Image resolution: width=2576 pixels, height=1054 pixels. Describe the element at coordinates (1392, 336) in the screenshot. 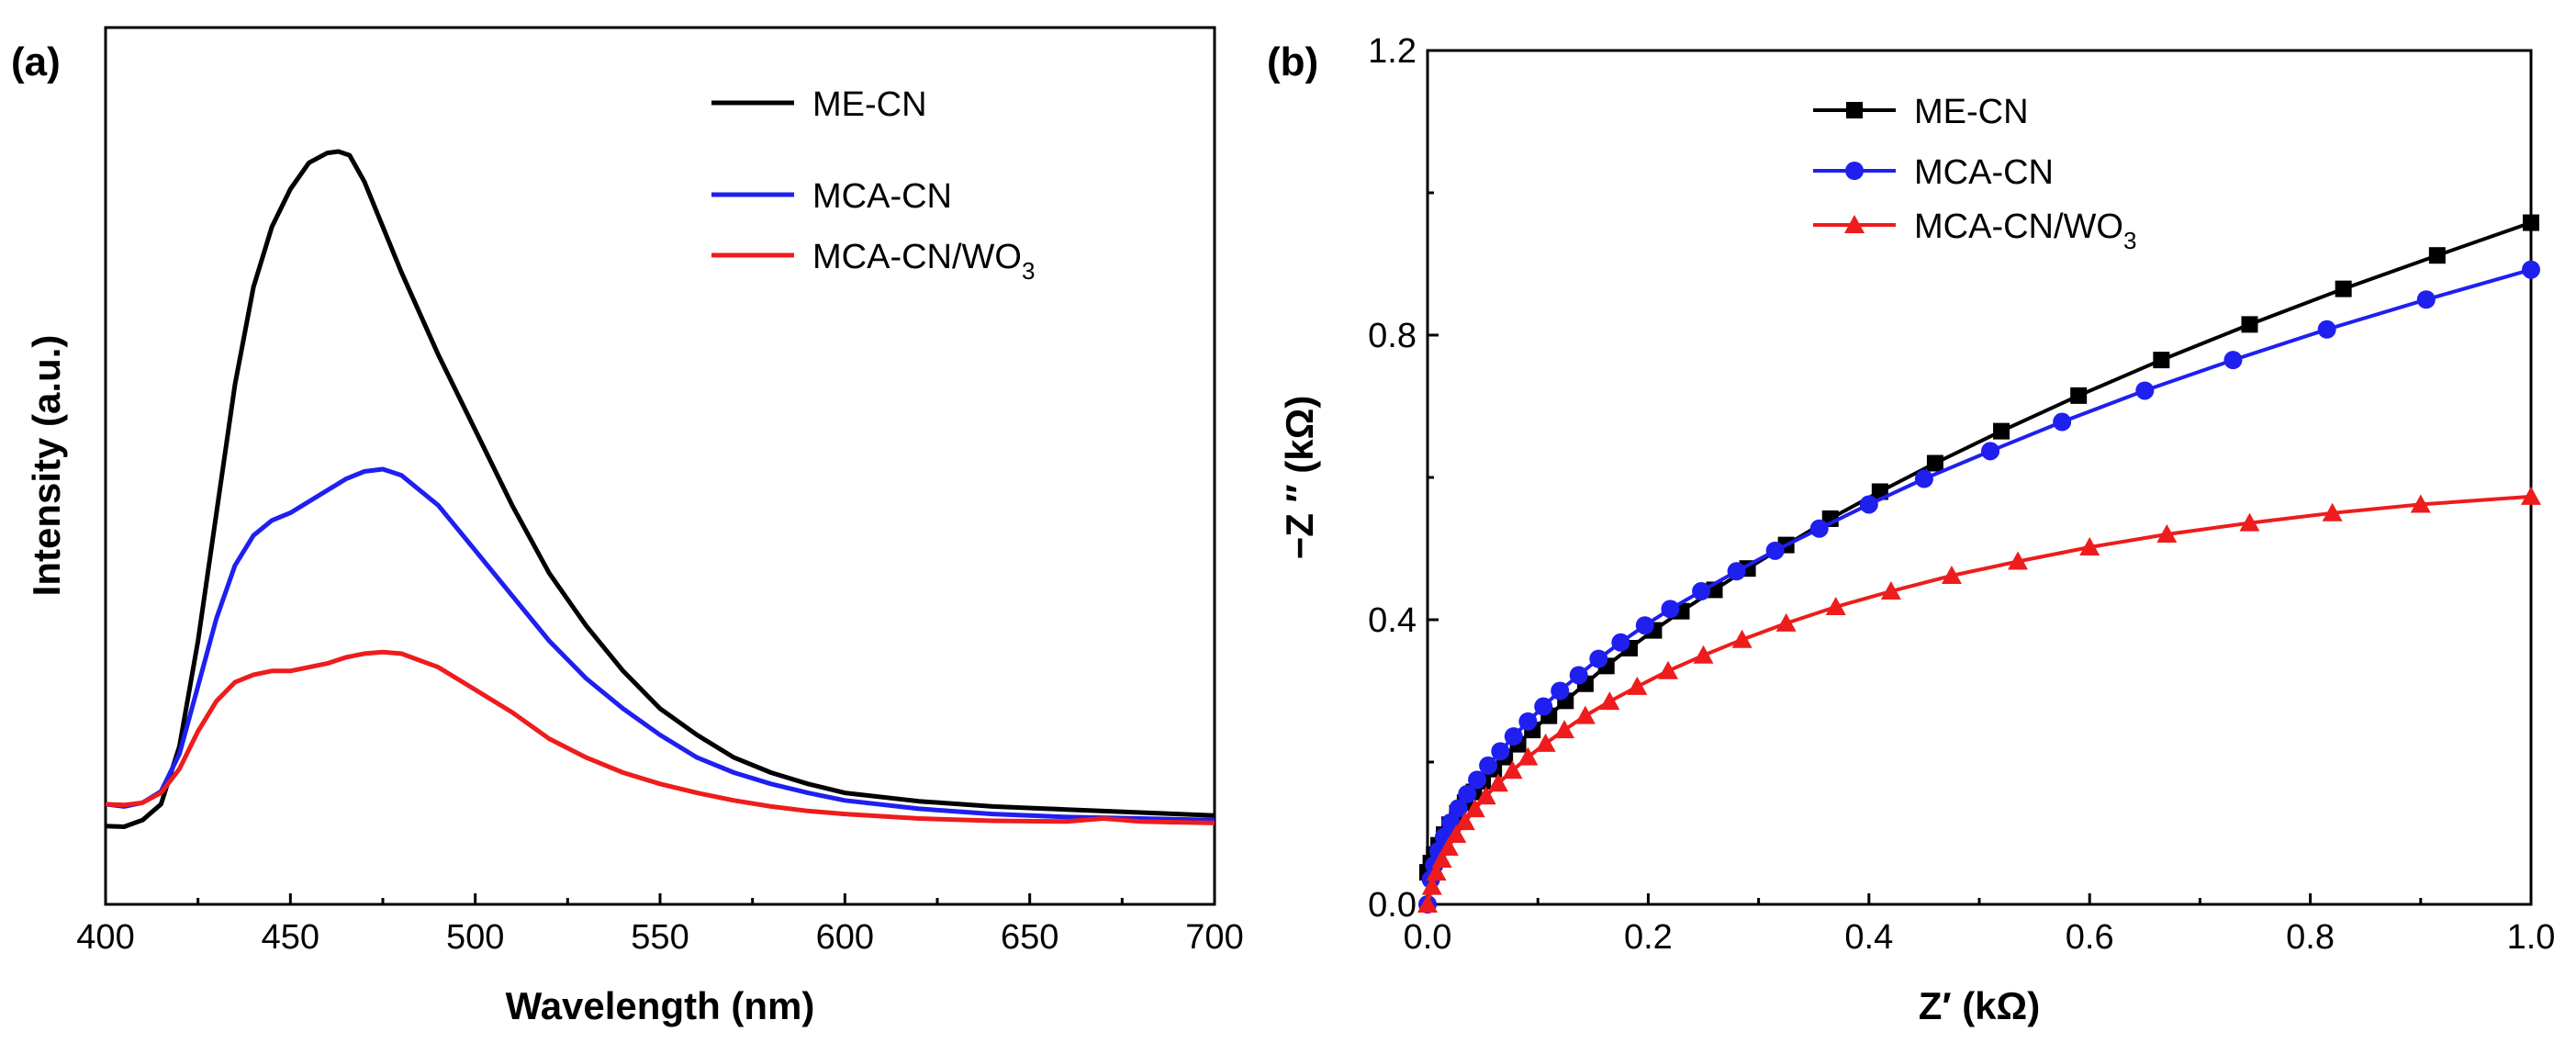

I see `b-y-tick-label-0.8: 0.8` at that location.